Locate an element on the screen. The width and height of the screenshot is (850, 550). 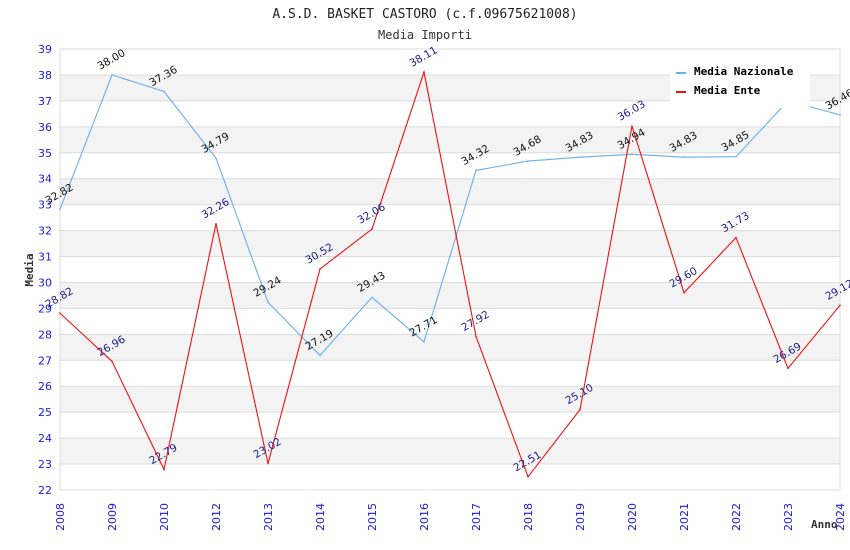
x-tick-label: 2014 is located at coordinates (320, 517).